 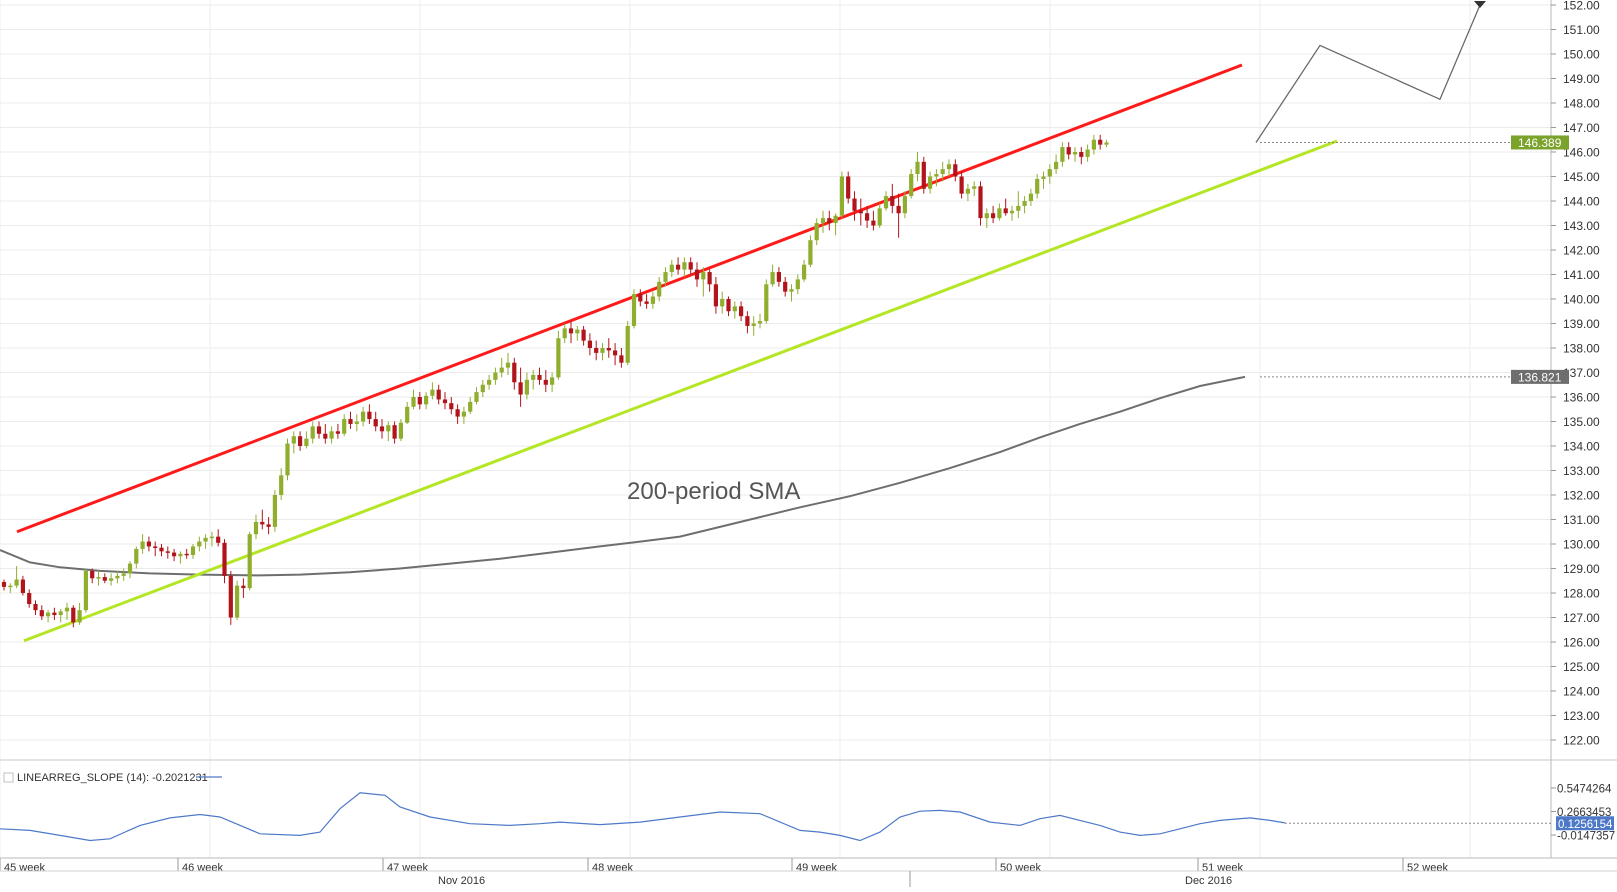 I want to click on price-tick-label: 142.00, so click(x=1581, y=251).